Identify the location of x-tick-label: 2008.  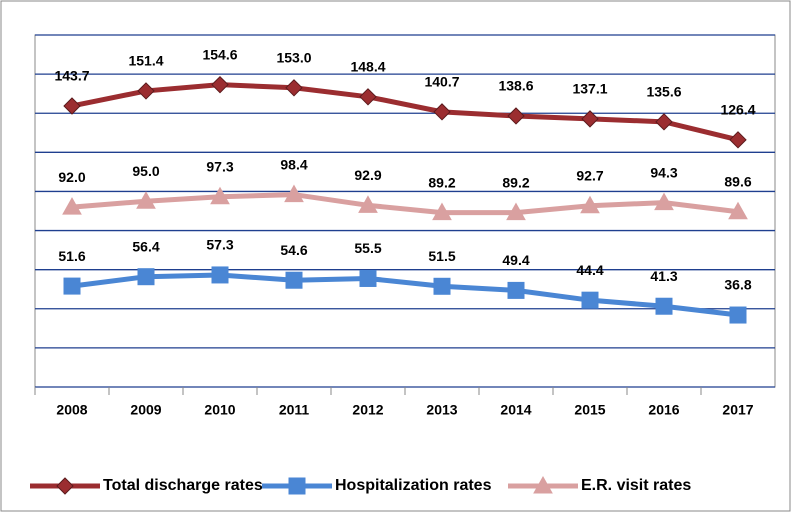
(71, 410).